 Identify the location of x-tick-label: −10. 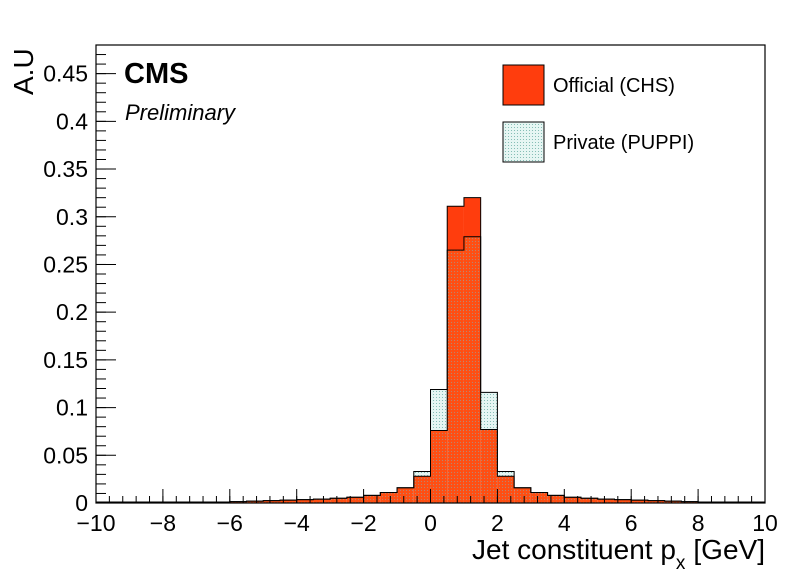
(95, 523).